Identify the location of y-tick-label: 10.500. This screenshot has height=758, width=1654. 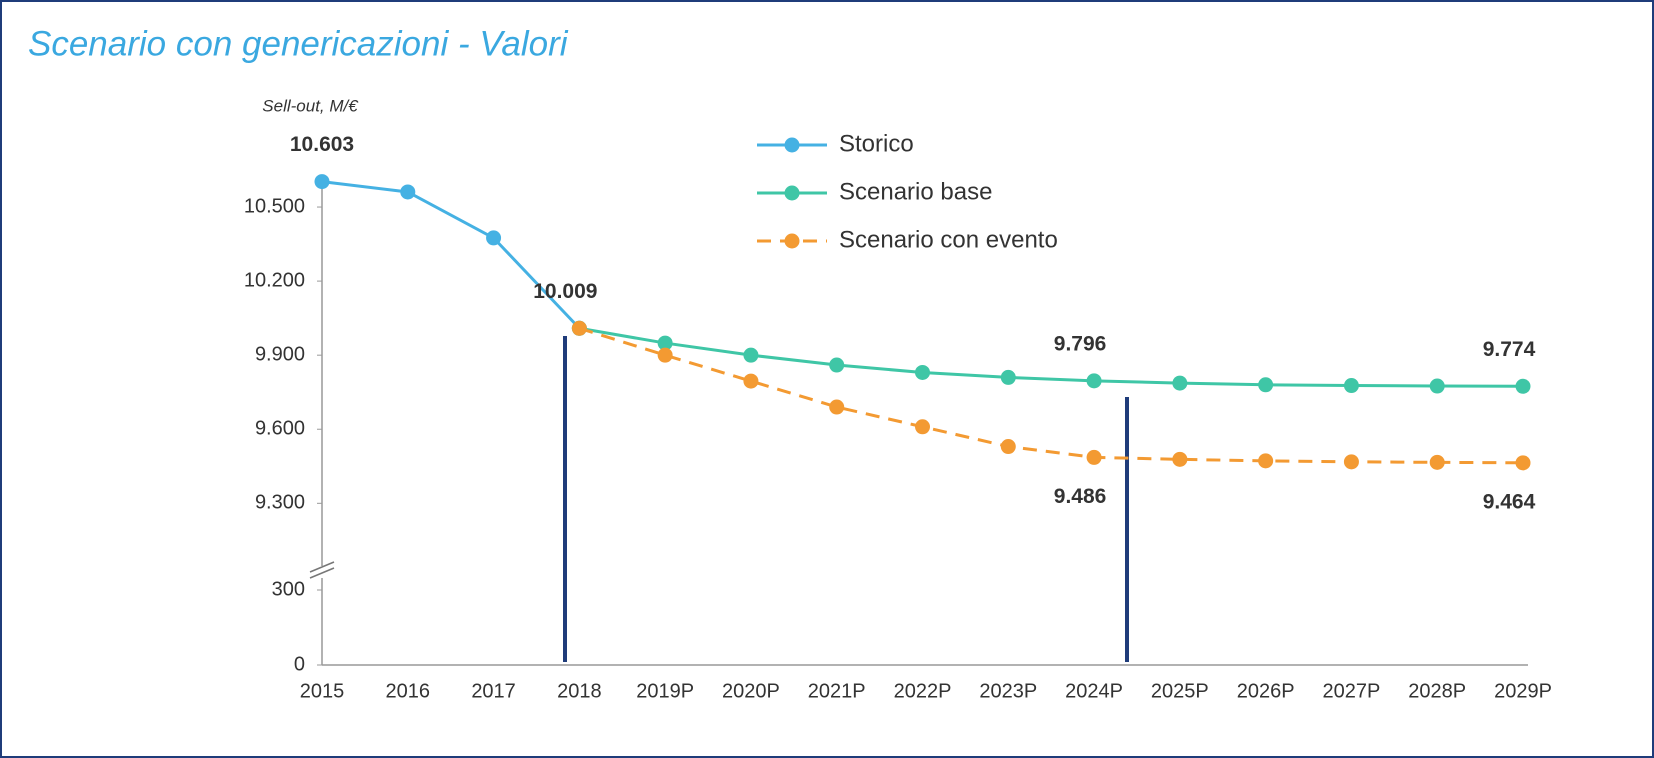
(274, 206).